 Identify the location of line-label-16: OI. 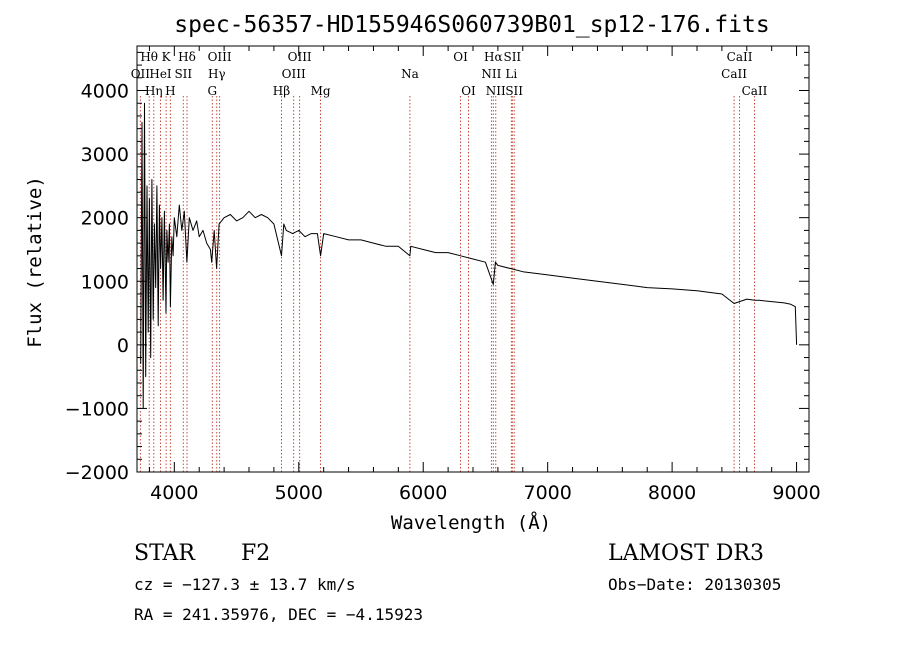
(460, 57).